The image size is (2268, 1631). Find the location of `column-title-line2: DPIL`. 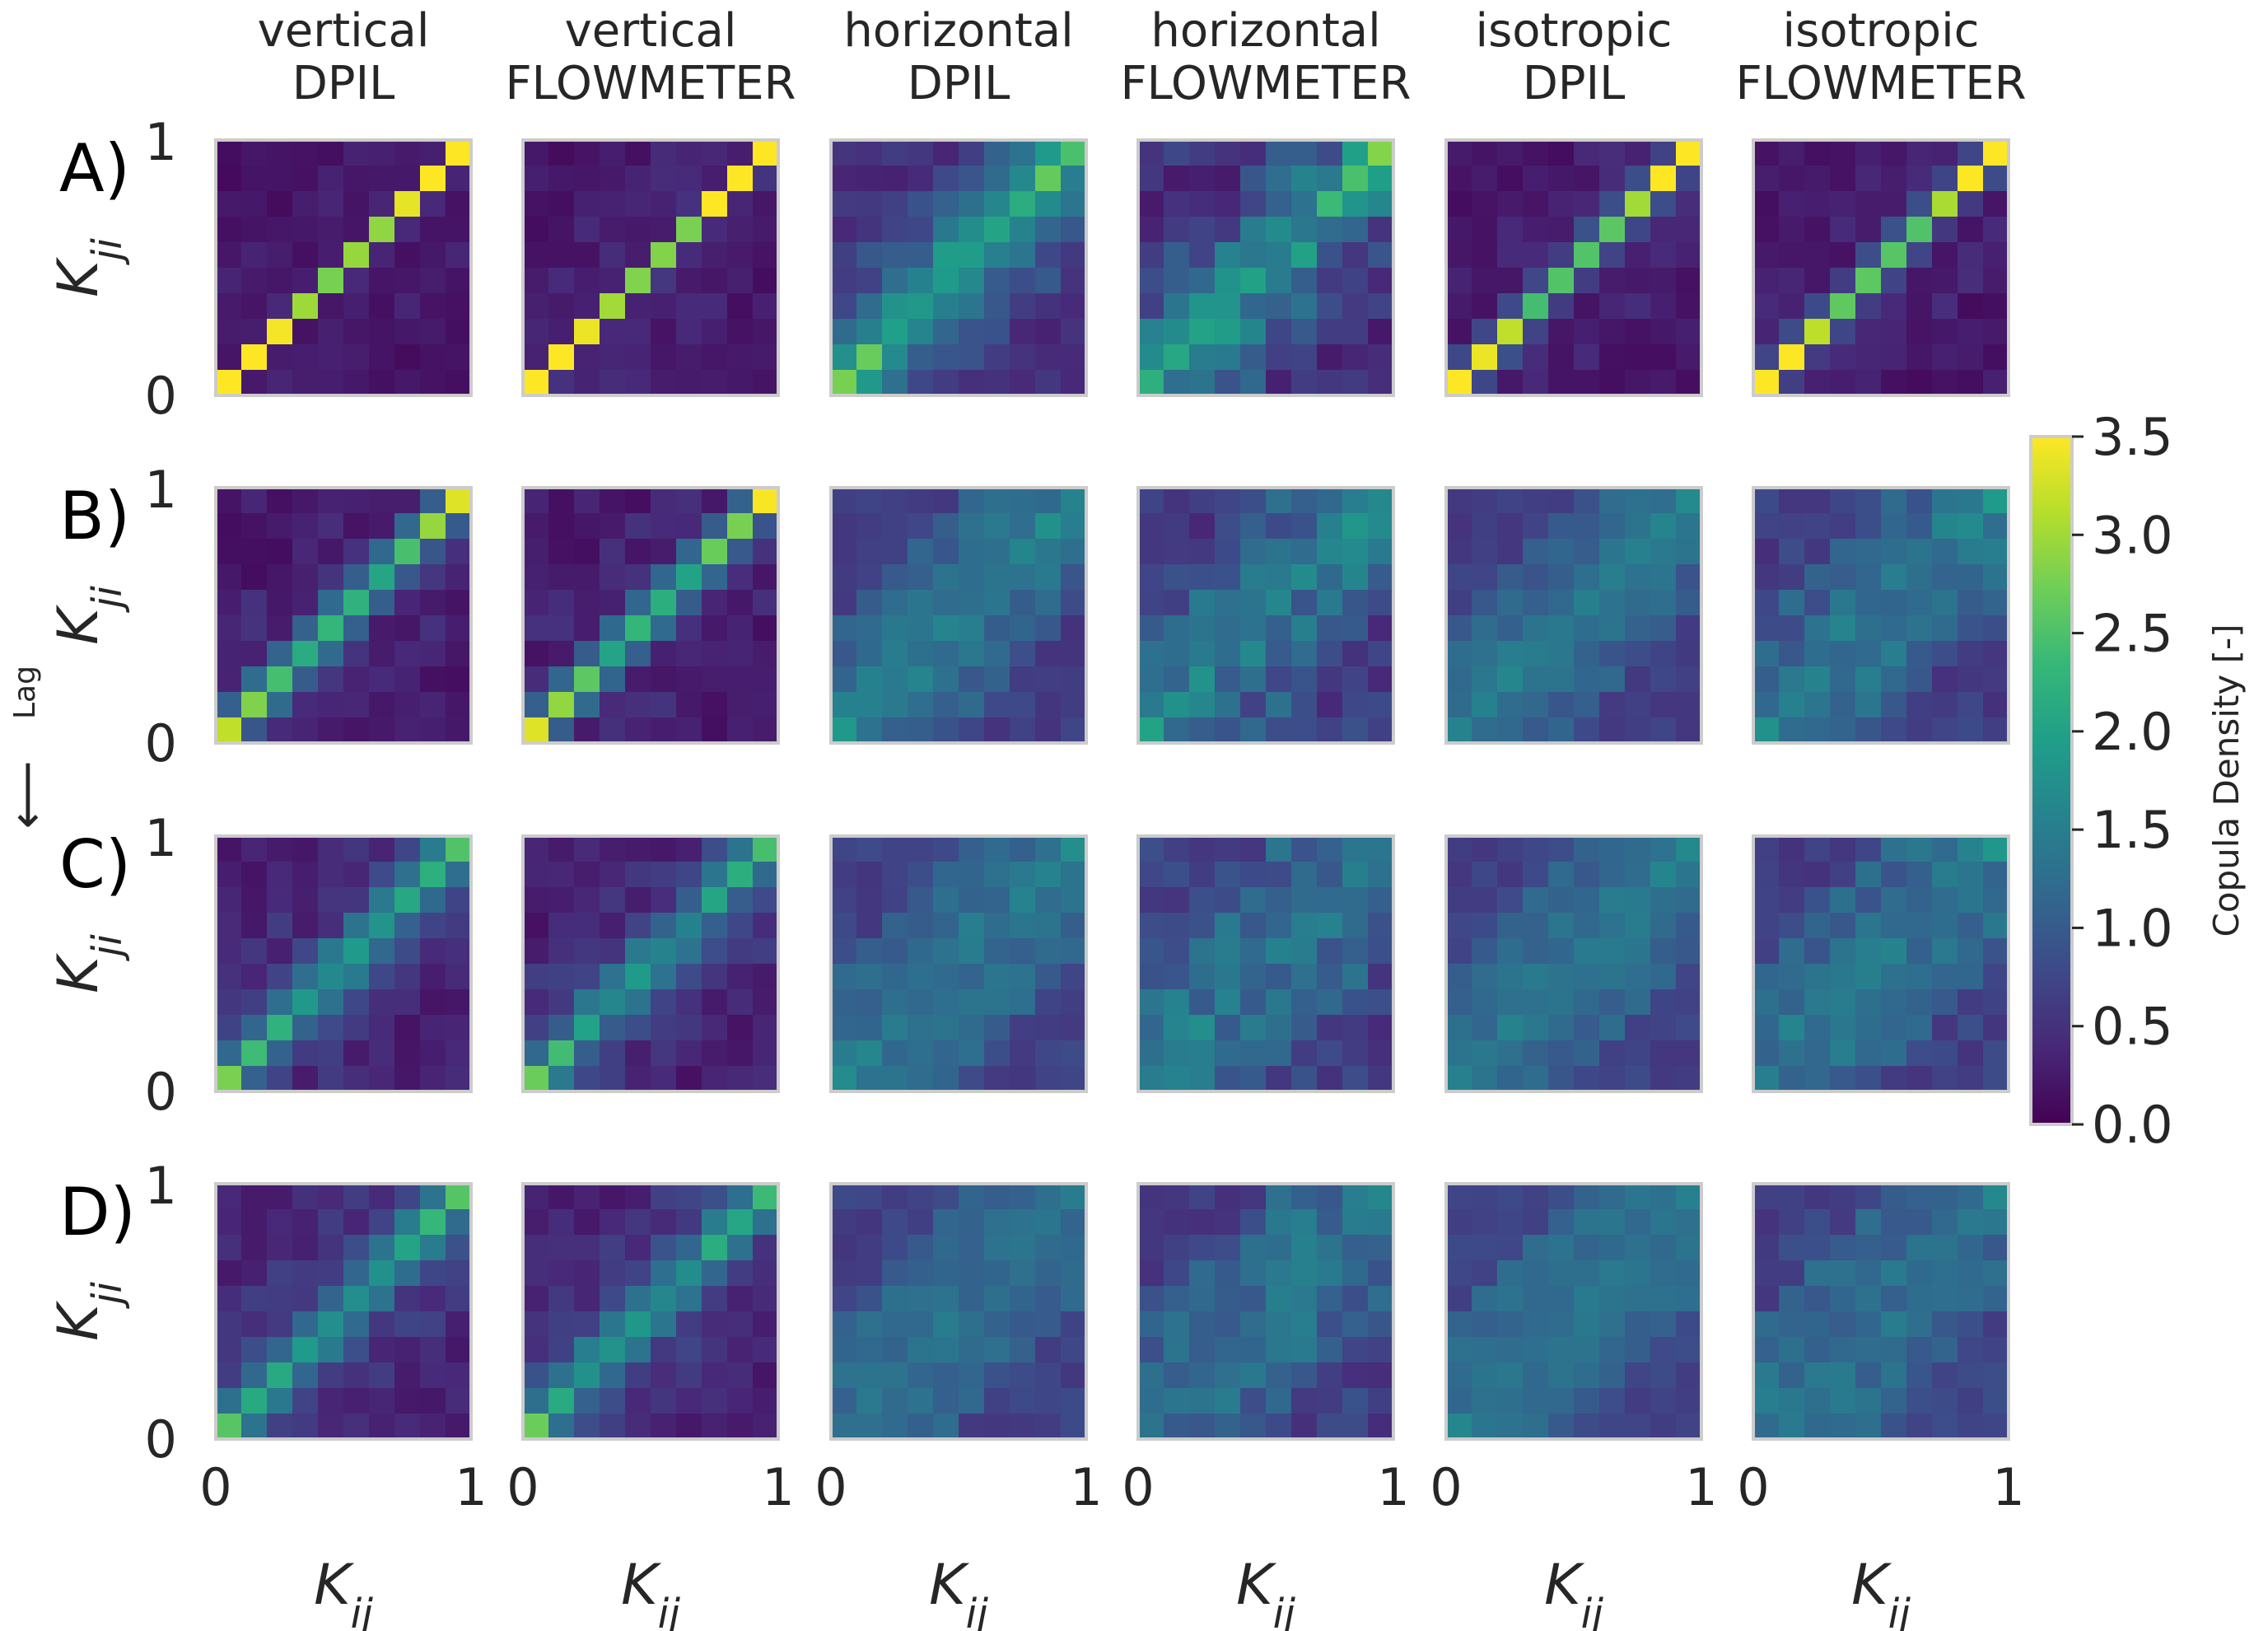

column-title-line2: DPIL is located at coordinates (1574, 83).